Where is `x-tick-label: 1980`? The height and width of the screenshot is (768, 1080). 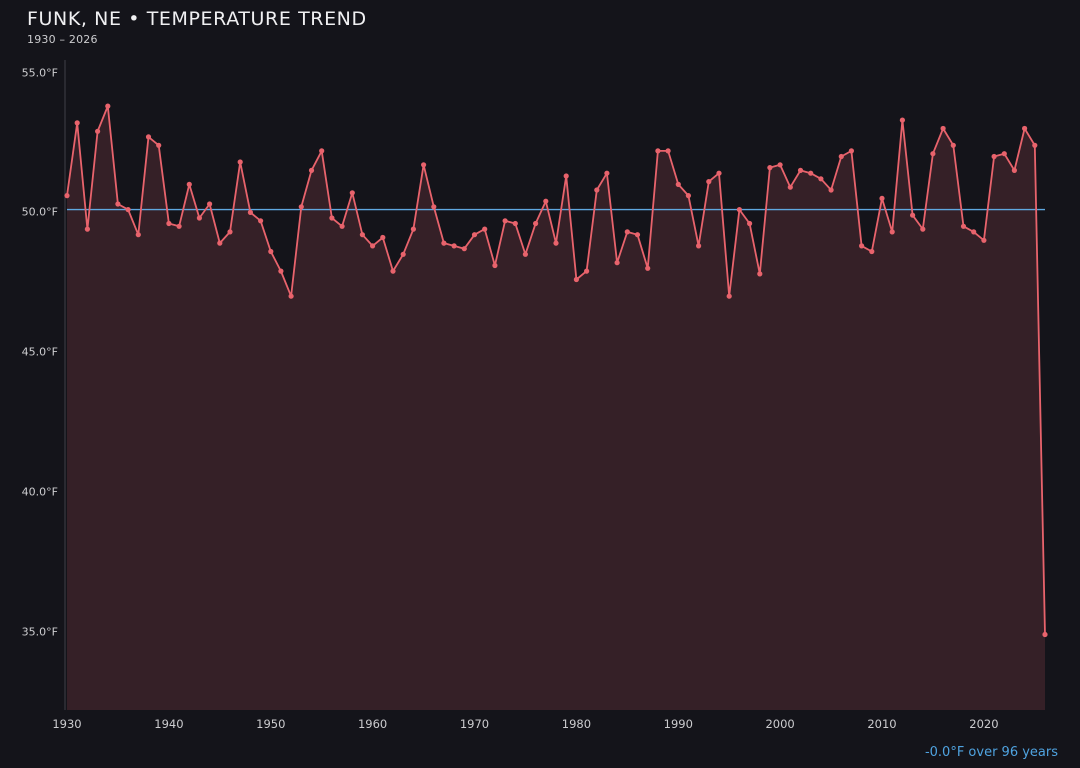
x-tick-label: 1980 is located at coordinates (576, 724).